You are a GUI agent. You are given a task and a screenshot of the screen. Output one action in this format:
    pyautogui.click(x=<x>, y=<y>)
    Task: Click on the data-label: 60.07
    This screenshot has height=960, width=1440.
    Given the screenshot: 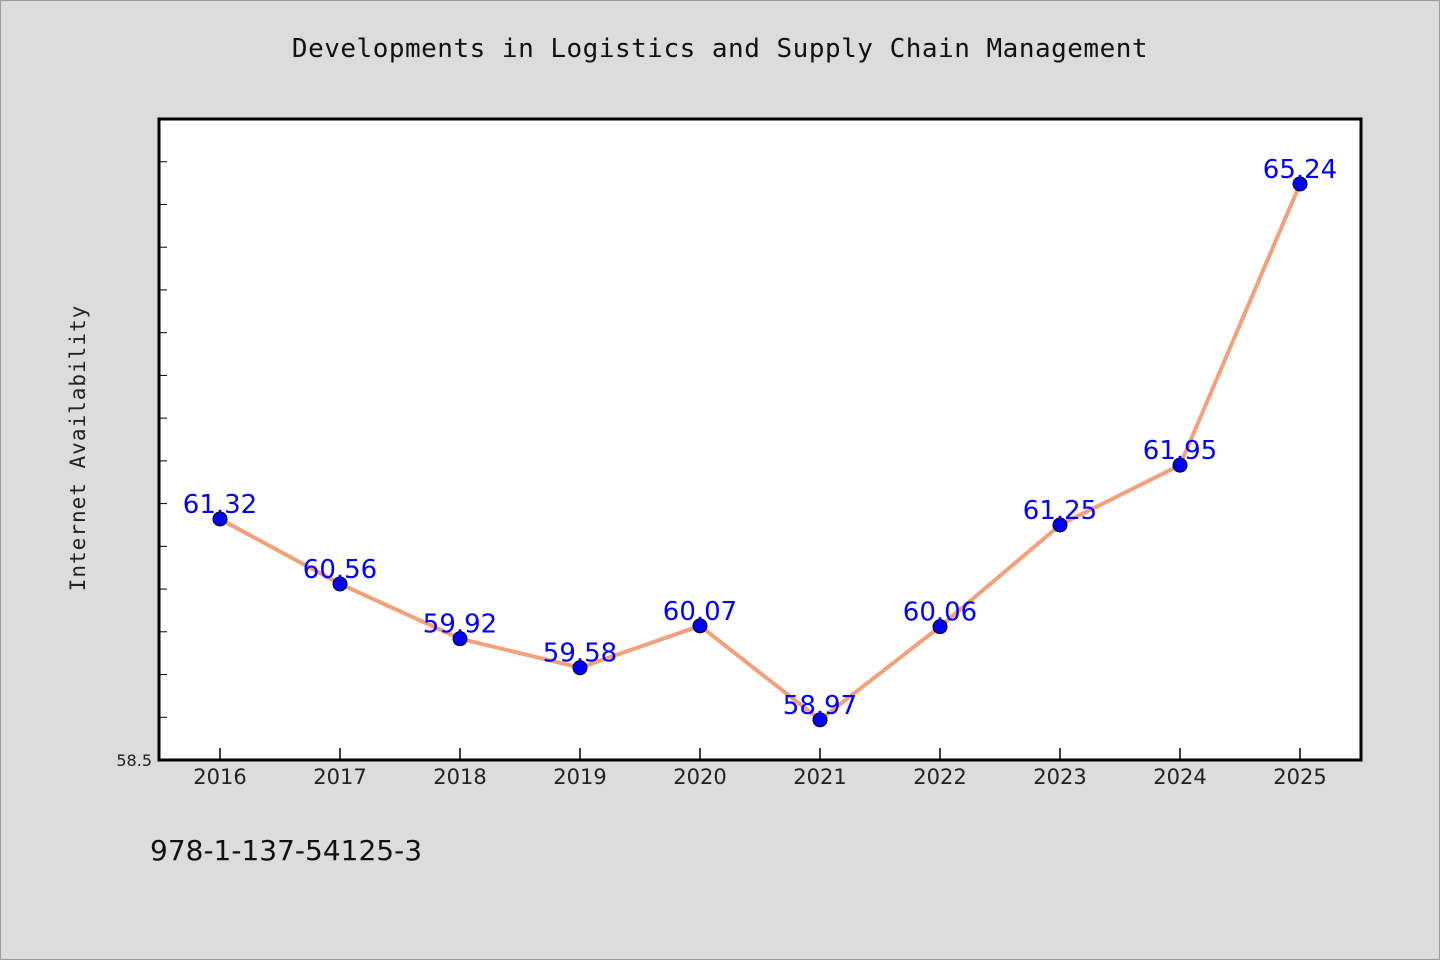 What is the action you would take?
    pyautogui.click(x=700, y=612)
    